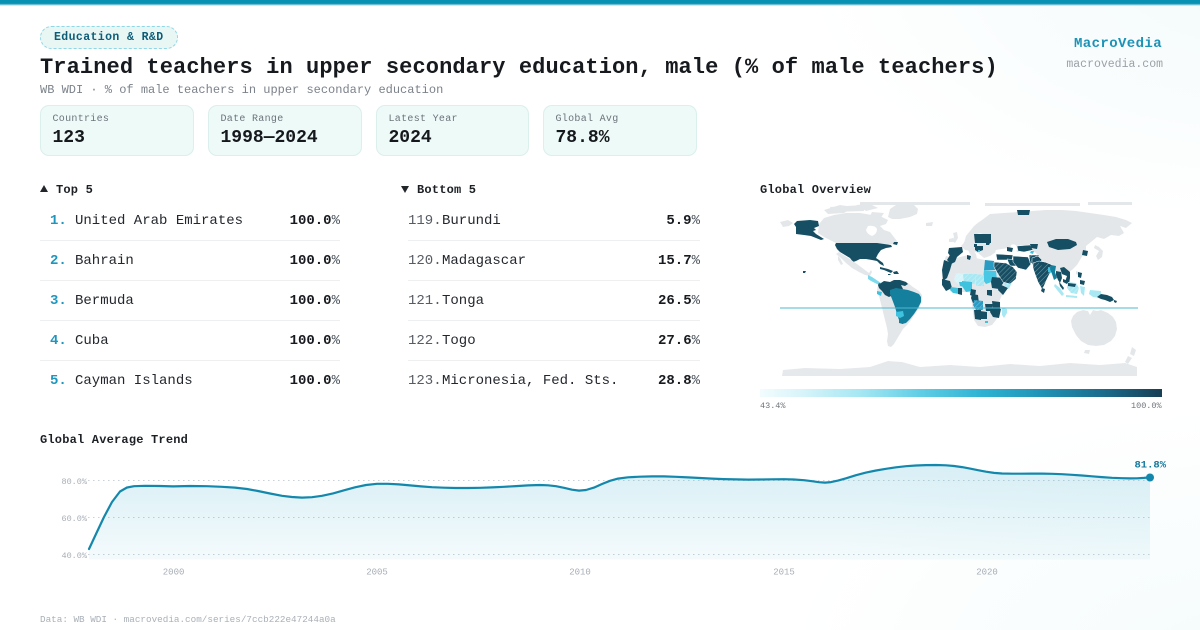  Describe the element at coordinates (174, 573) in the screenshot. I see `svg-text: 2000` at that location.